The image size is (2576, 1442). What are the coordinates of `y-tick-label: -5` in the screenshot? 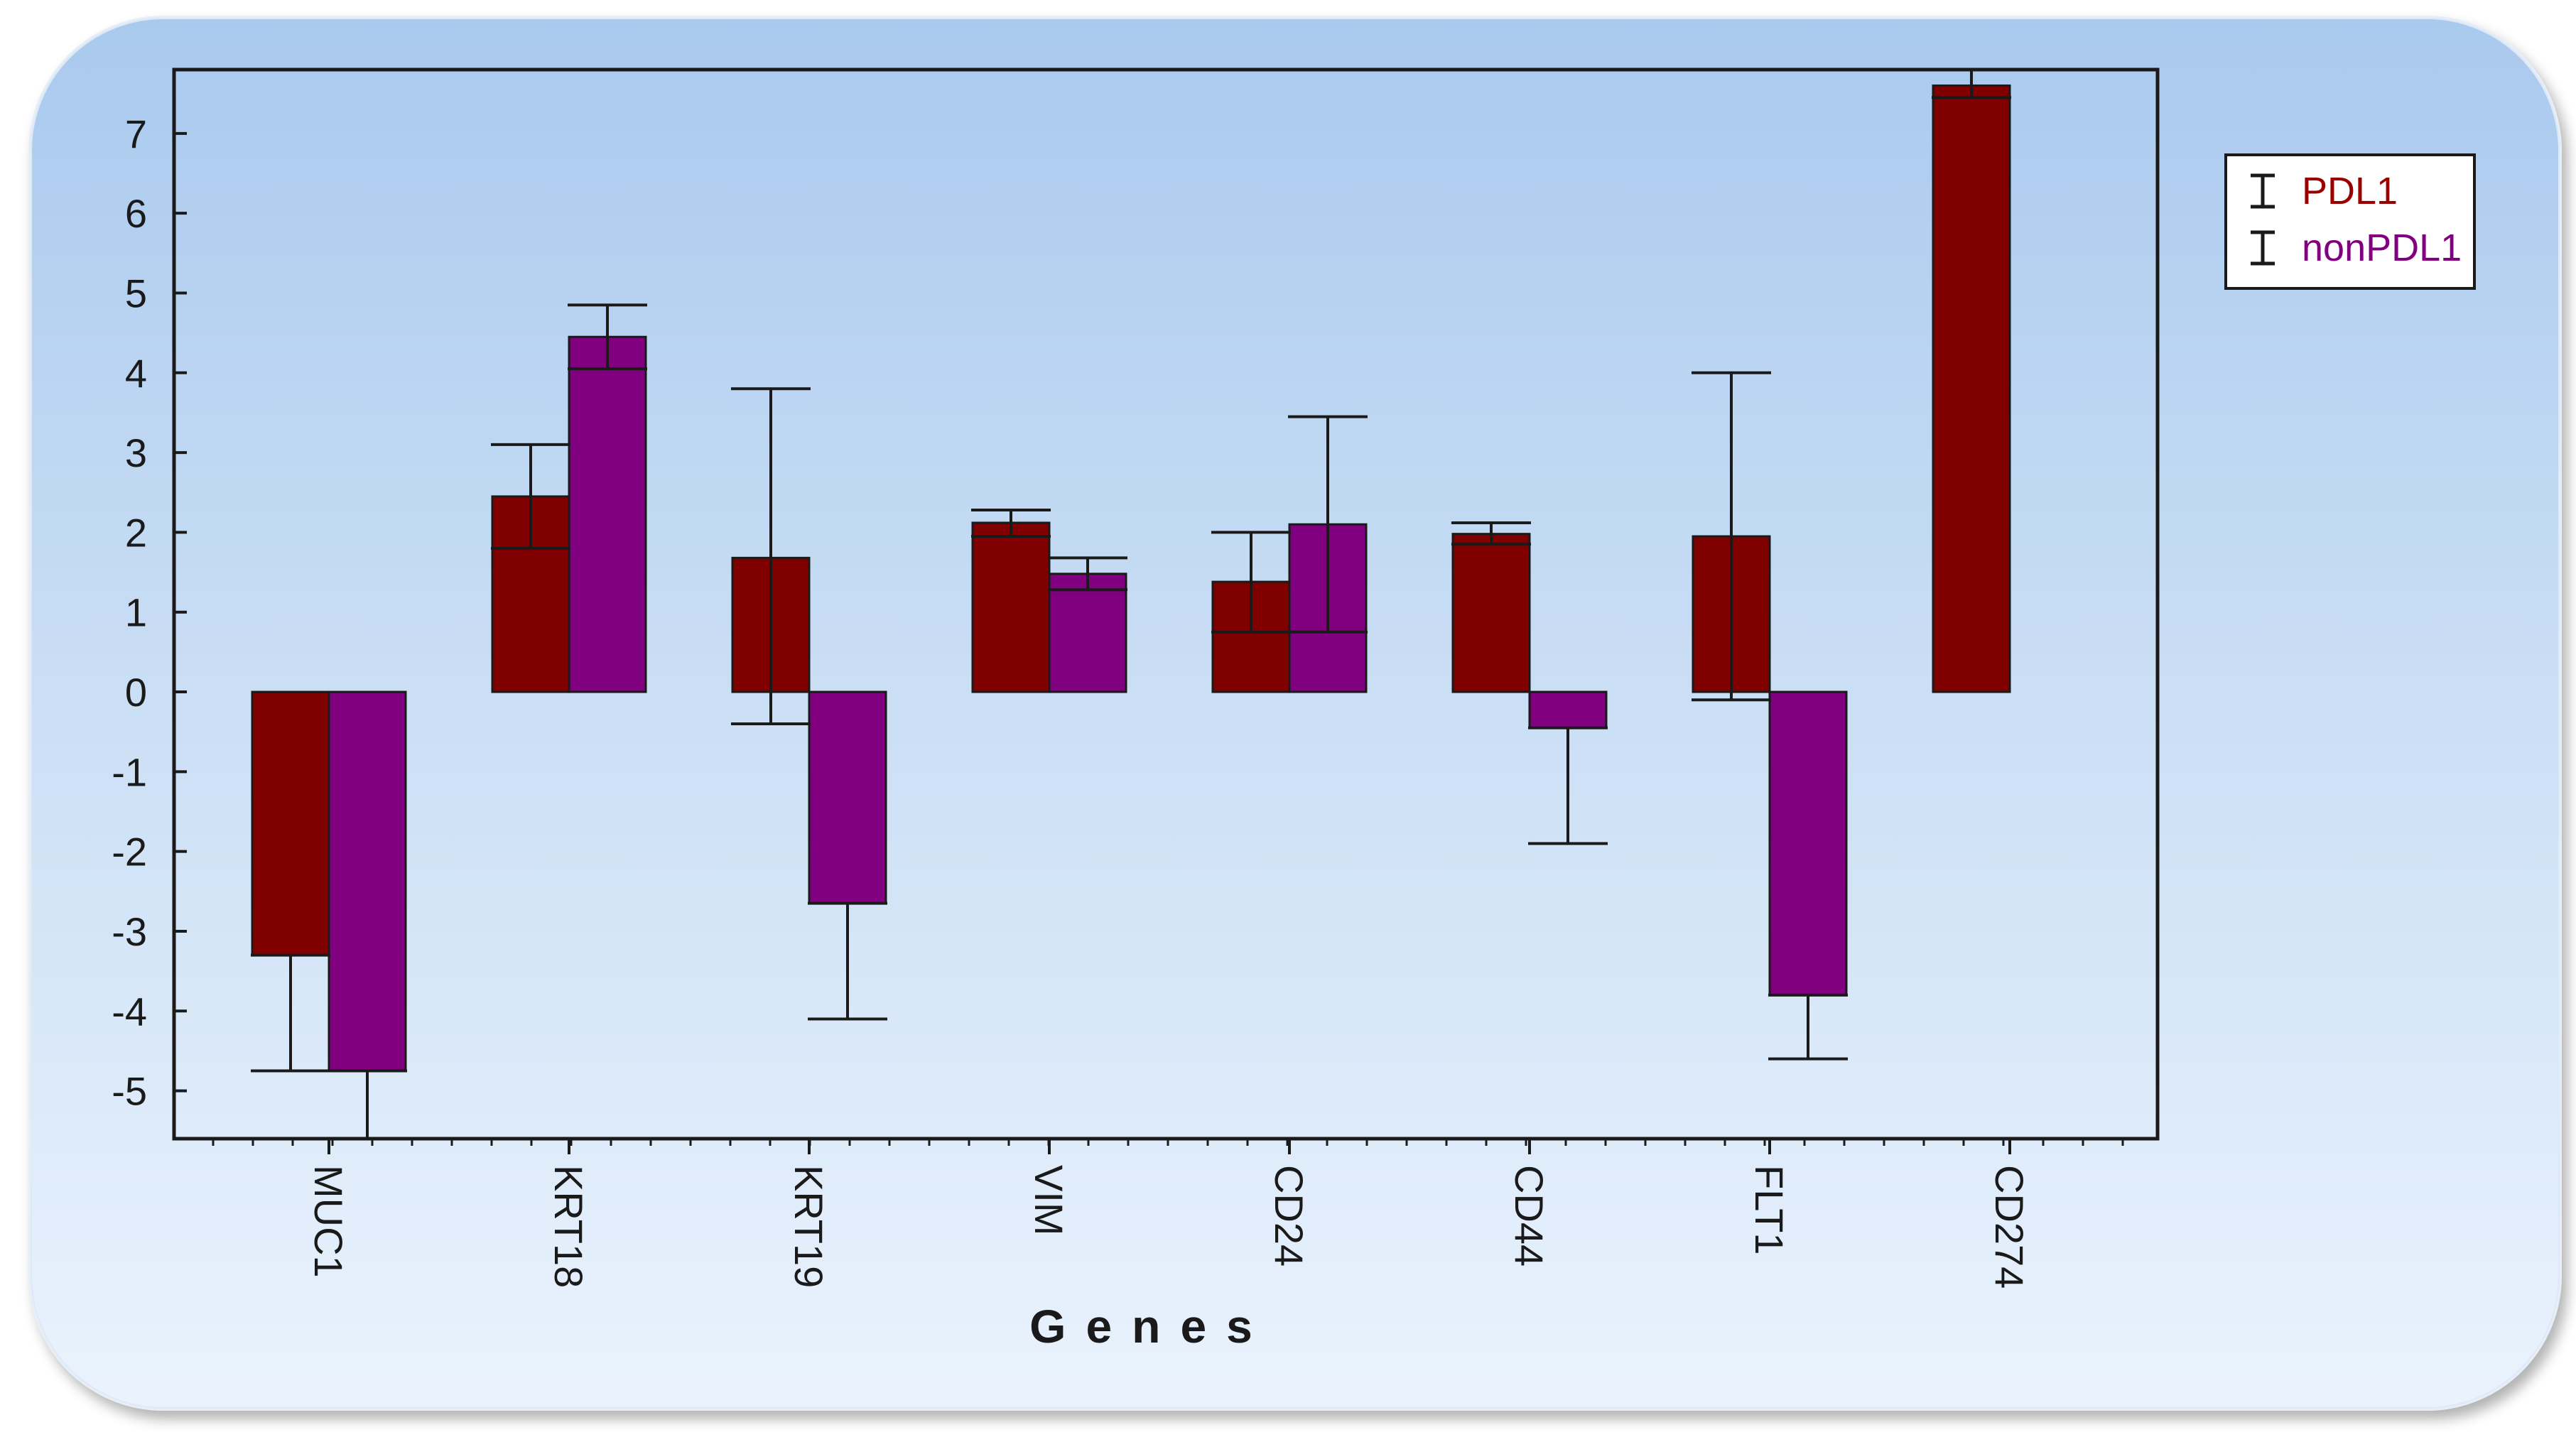 It's located at (129, 1091).